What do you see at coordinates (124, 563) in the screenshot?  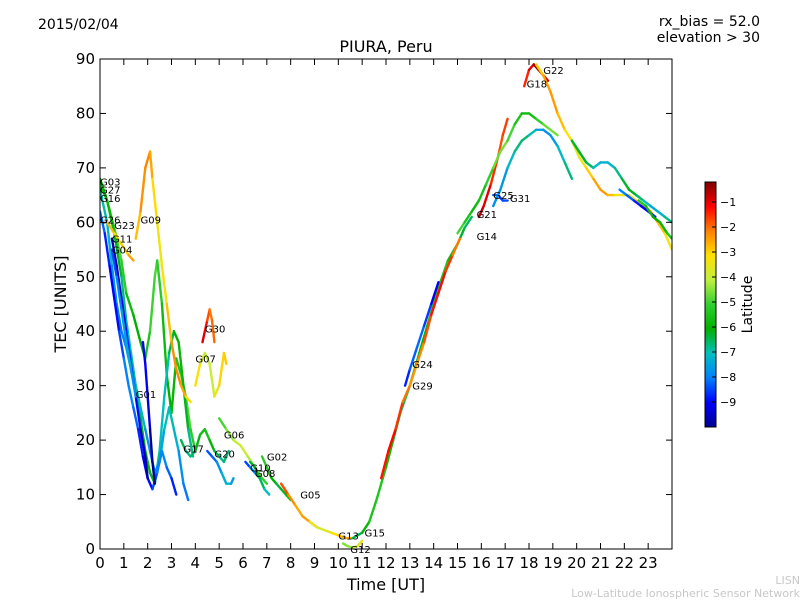 I see `x-tick-label: 1` at bounding box center [124, 563].